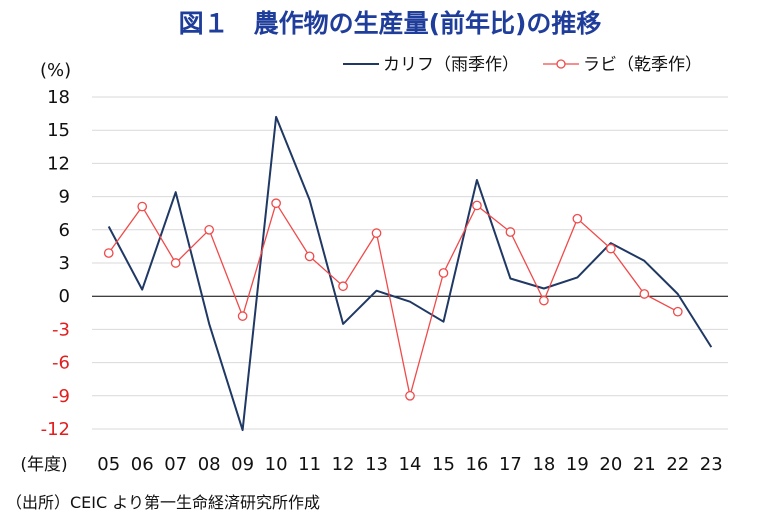 Image resolution: width=780 pixels, height=525 pixels. I want to click on y-tick-label: 18, so click(58, 97).